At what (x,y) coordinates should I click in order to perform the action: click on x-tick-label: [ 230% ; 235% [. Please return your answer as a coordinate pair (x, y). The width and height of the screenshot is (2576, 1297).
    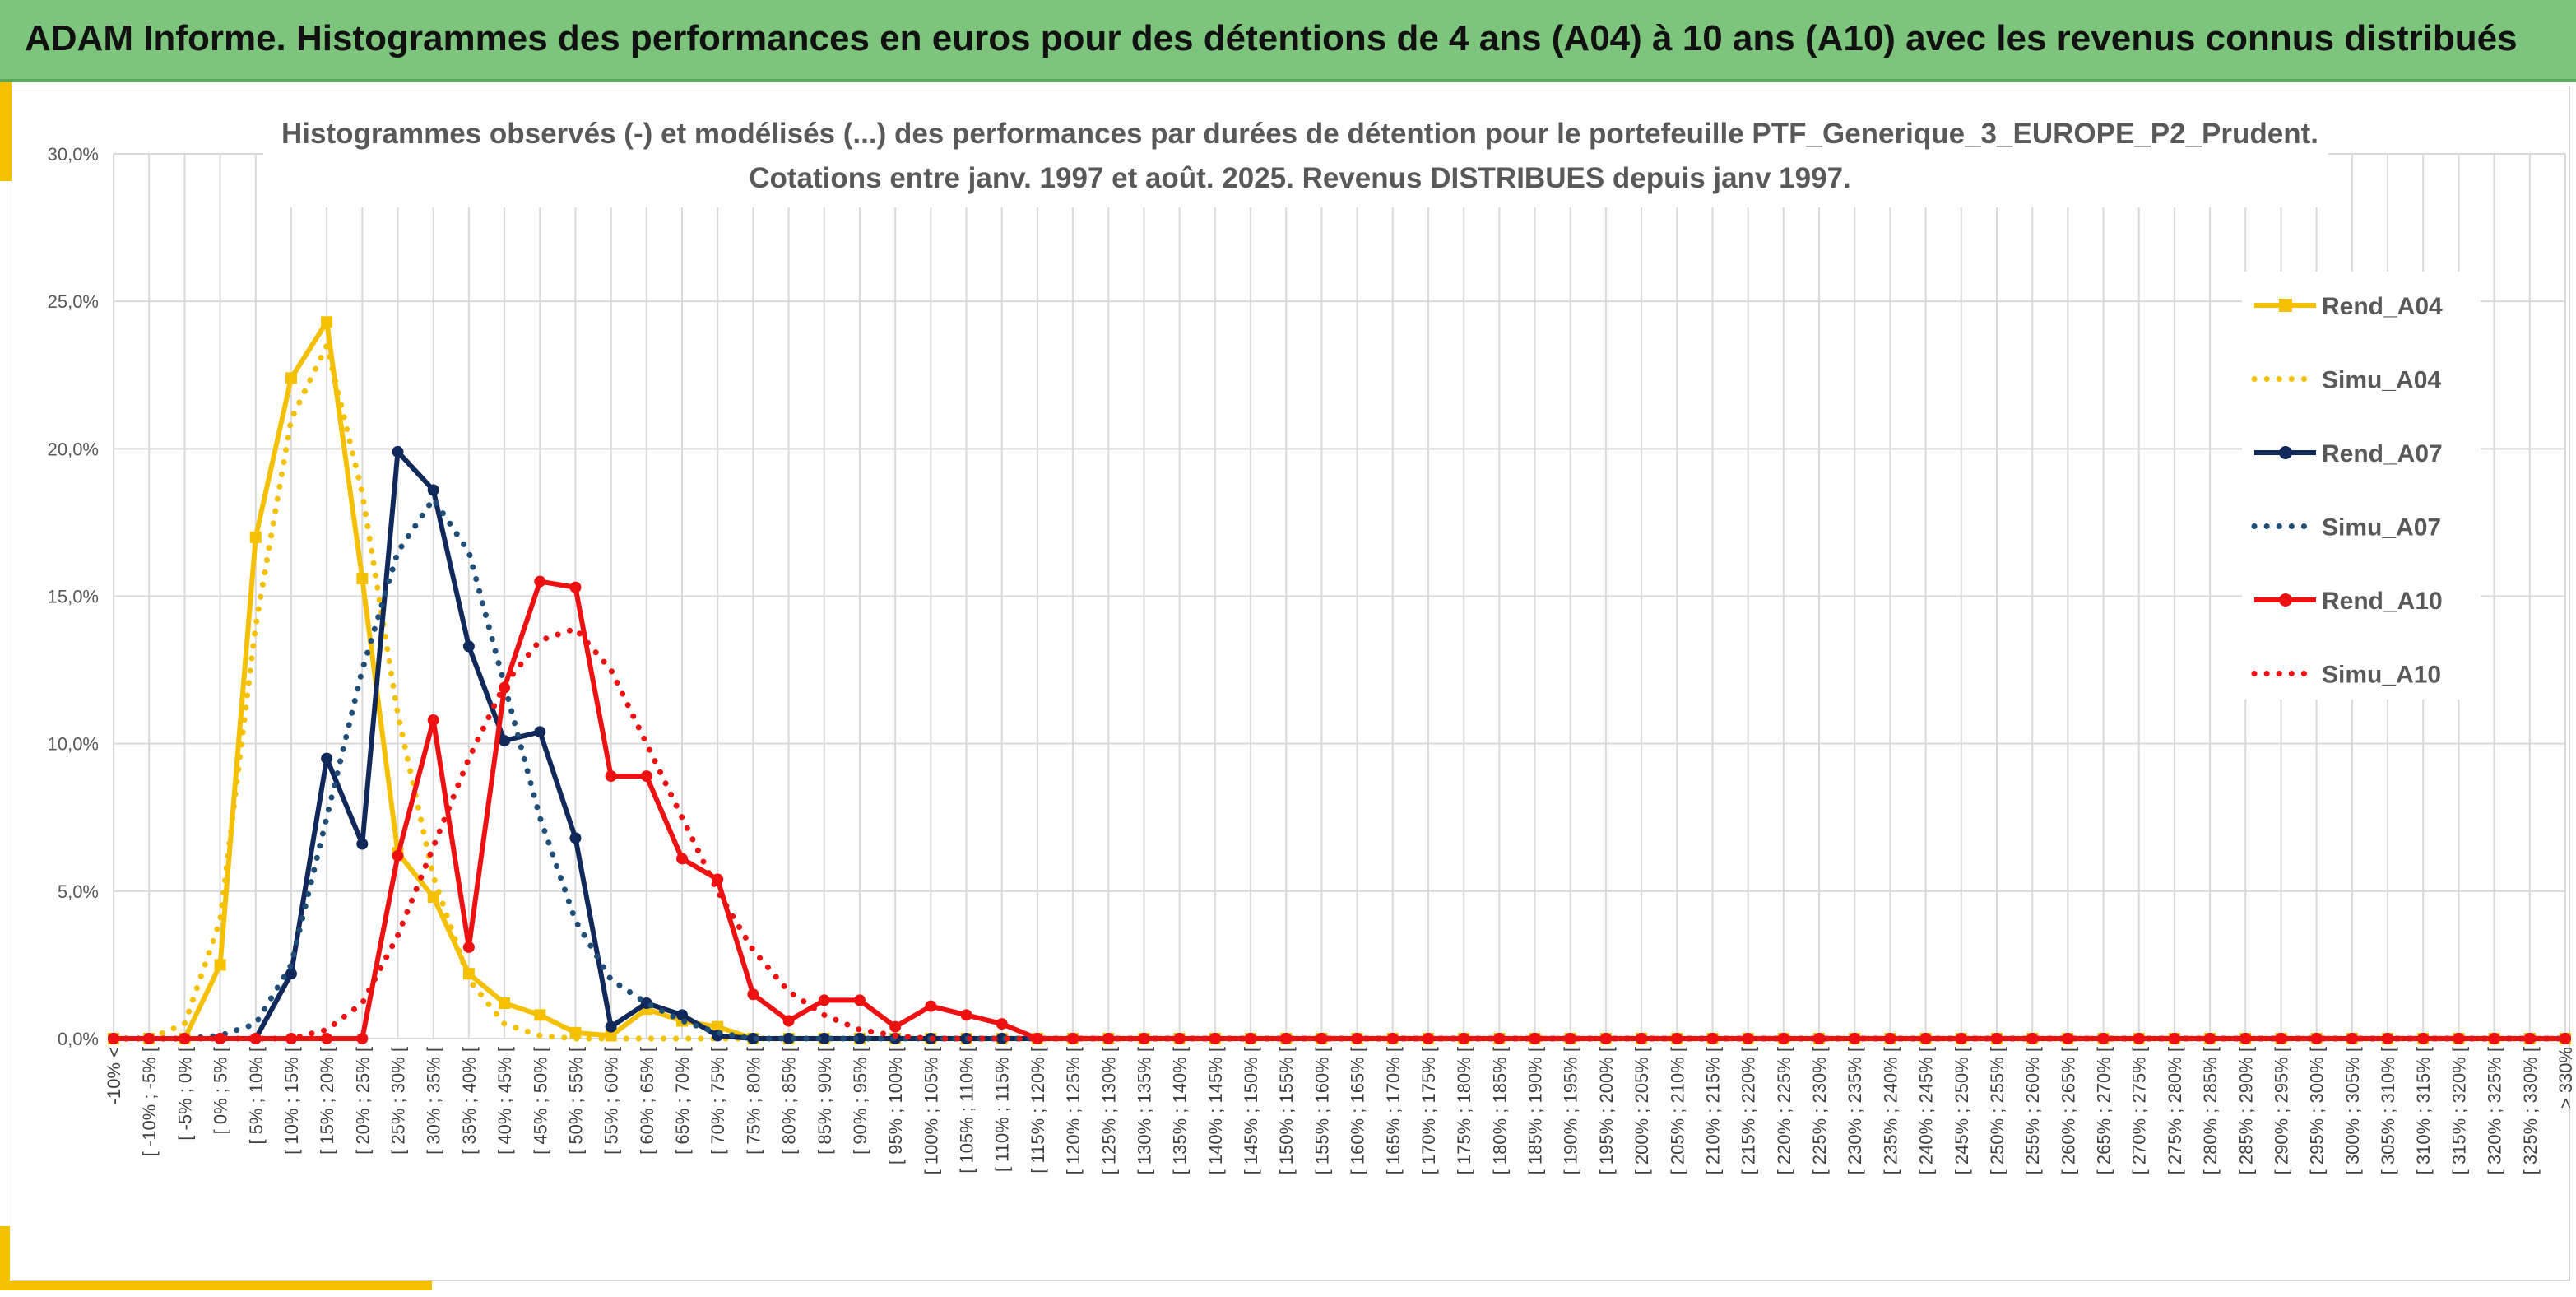
    Looking at the image, I should click on (1855, 1110).